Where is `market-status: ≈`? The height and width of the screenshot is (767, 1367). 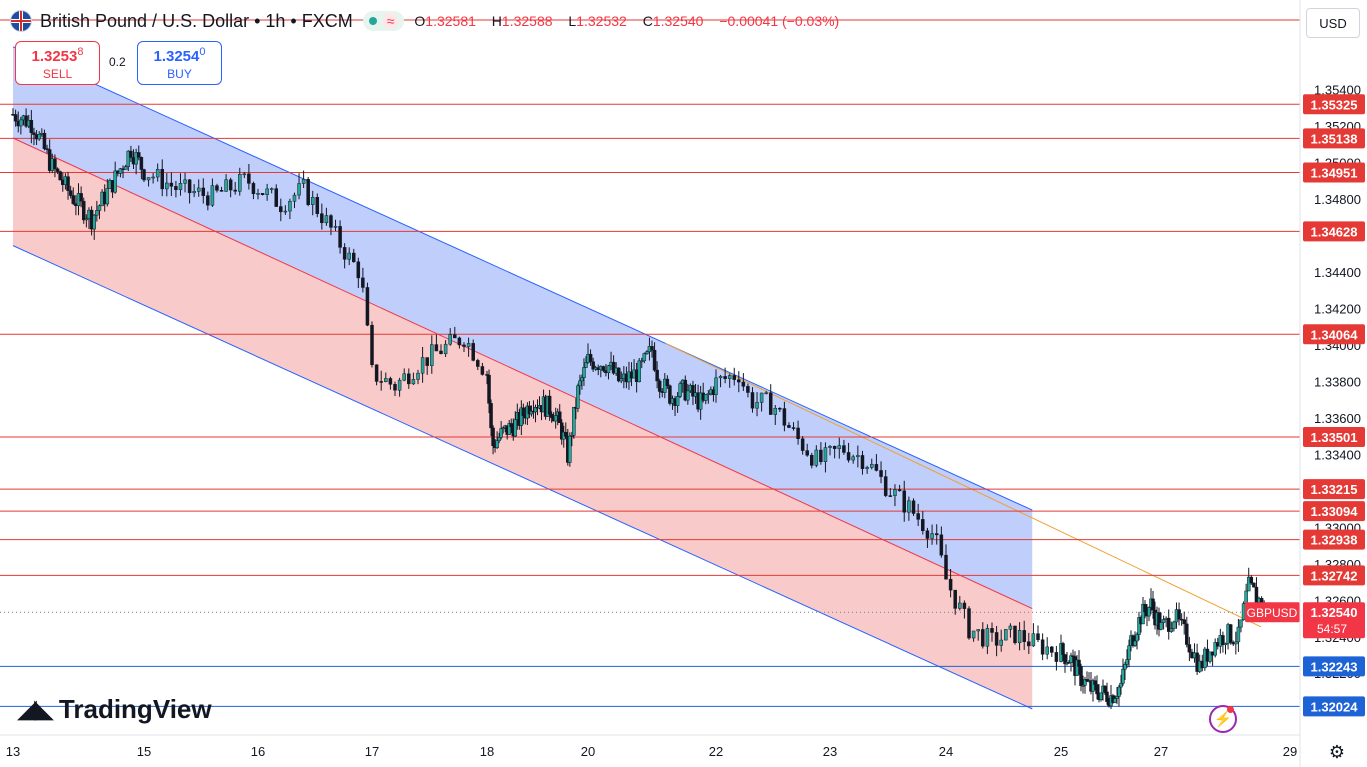
market-status: ≈ is located at coordinates (383, 21).